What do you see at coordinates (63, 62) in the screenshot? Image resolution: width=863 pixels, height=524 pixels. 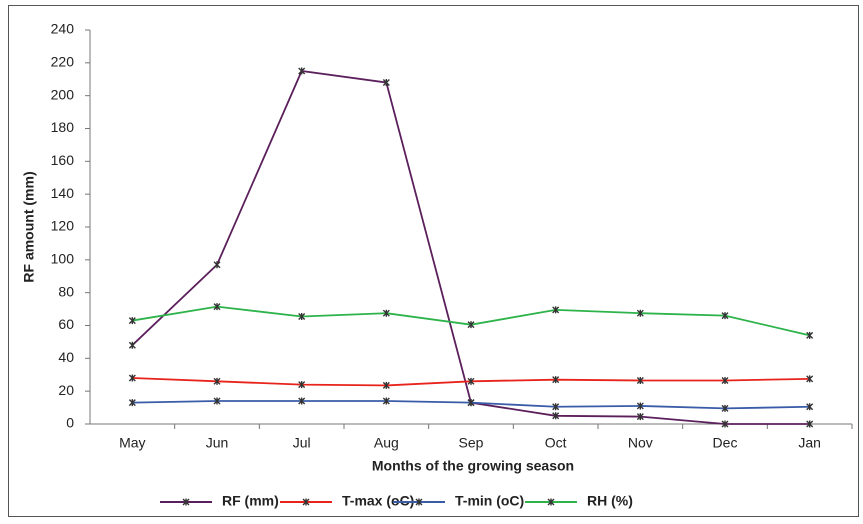 I see `y-tick-label: 220` at bounding box center [63, 62].